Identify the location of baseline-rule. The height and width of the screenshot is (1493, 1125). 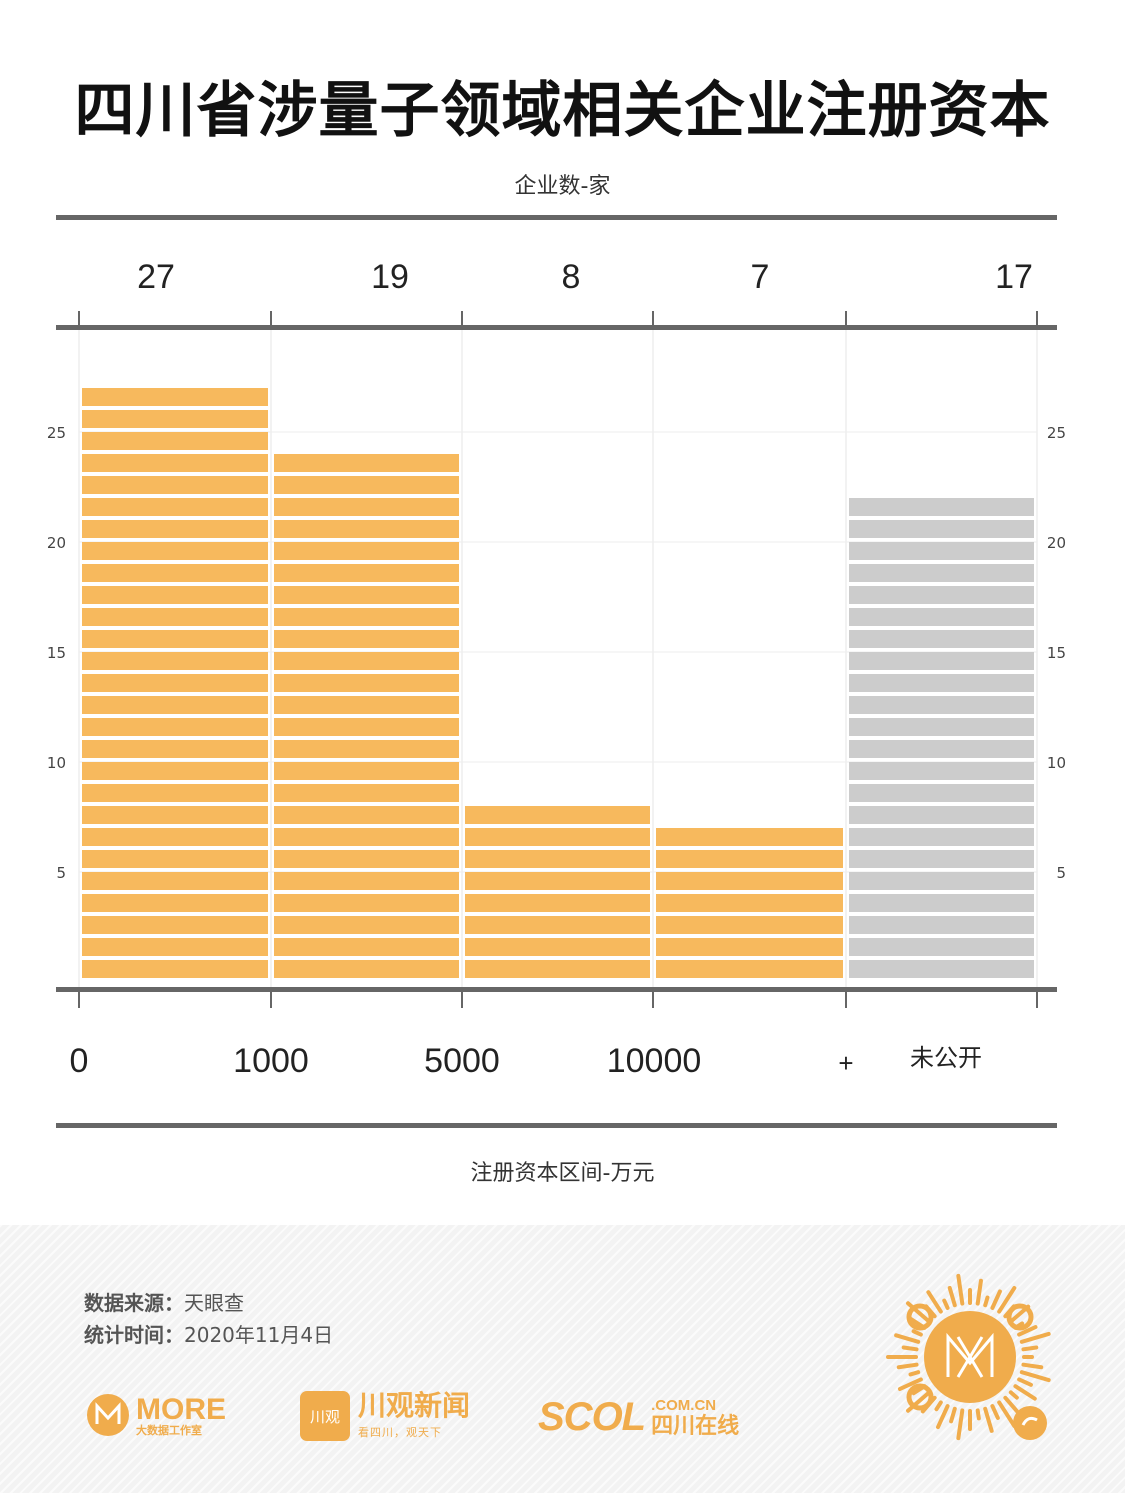
(556, 989).